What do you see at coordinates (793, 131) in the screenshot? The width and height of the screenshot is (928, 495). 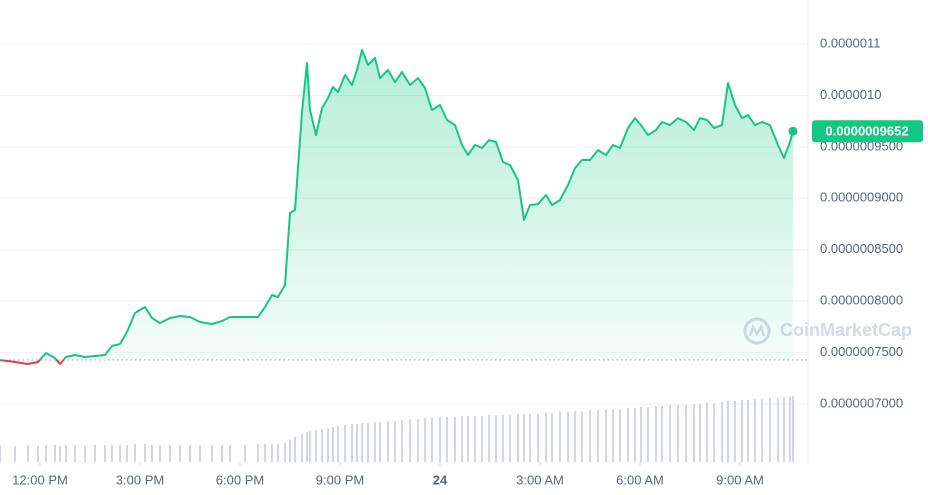 I see `current-dot` at bounding box center [793, 131].